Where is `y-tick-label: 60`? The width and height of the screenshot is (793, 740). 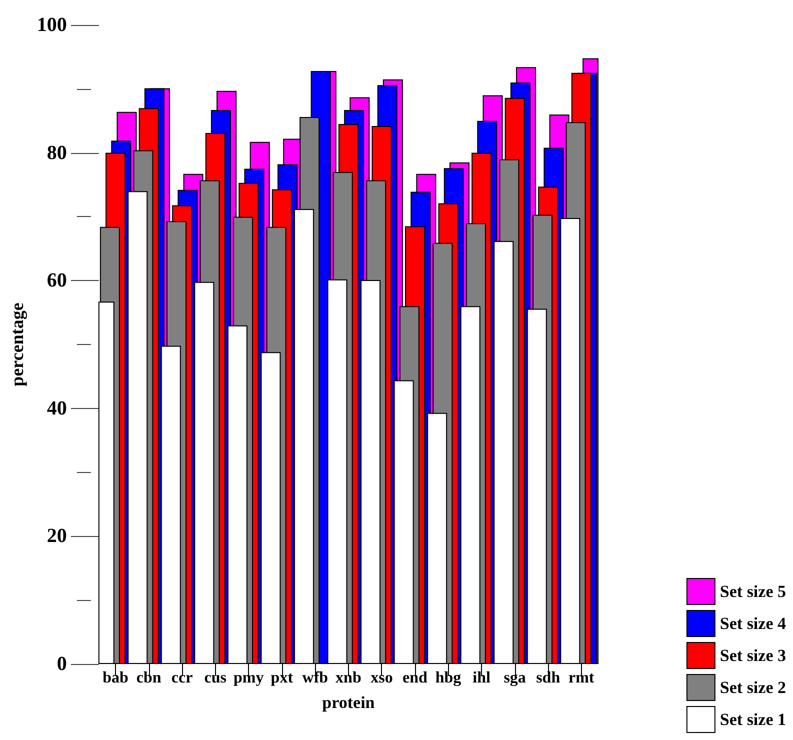
y-tick-label: 60 is located at coordinates (56, 281).